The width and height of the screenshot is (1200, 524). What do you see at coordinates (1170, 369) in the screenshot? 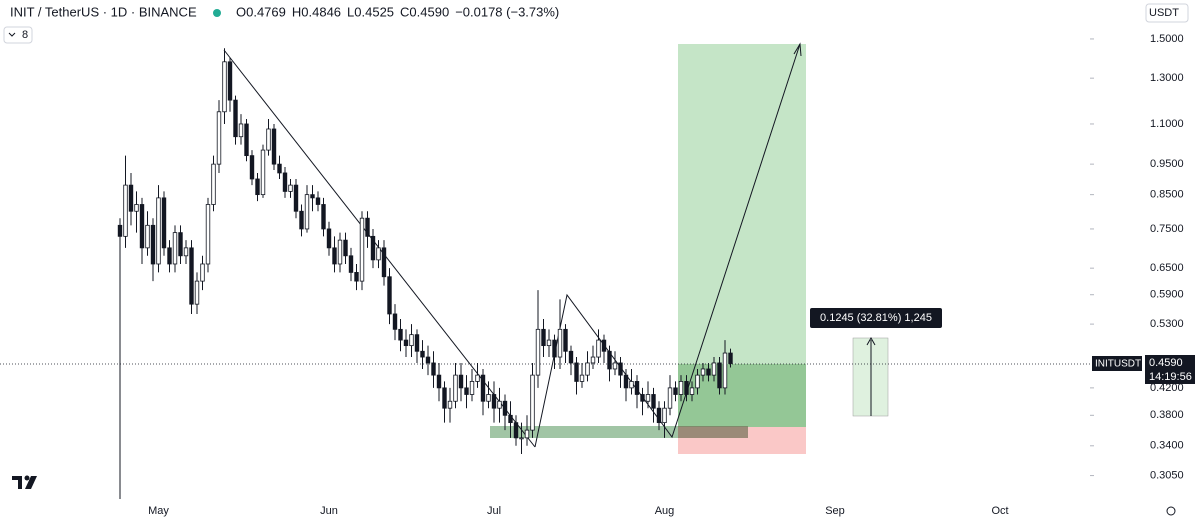
I see `price-tag-box` at bounding box center [1170, 369].